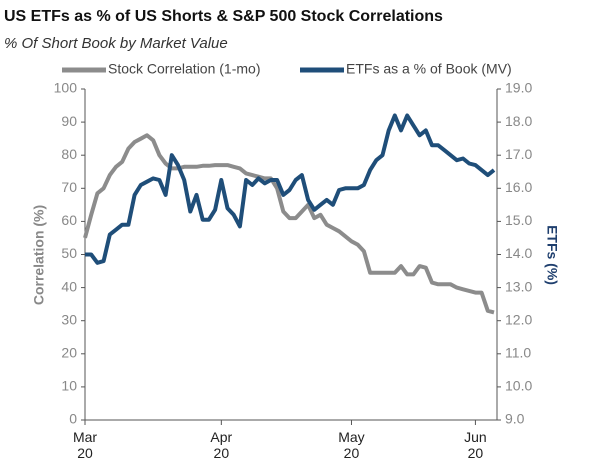  What do you see at coordinates (518, 253) in the screenshot?
I see `y2-tick-label: 14.0` at bounding box center [518, 253].